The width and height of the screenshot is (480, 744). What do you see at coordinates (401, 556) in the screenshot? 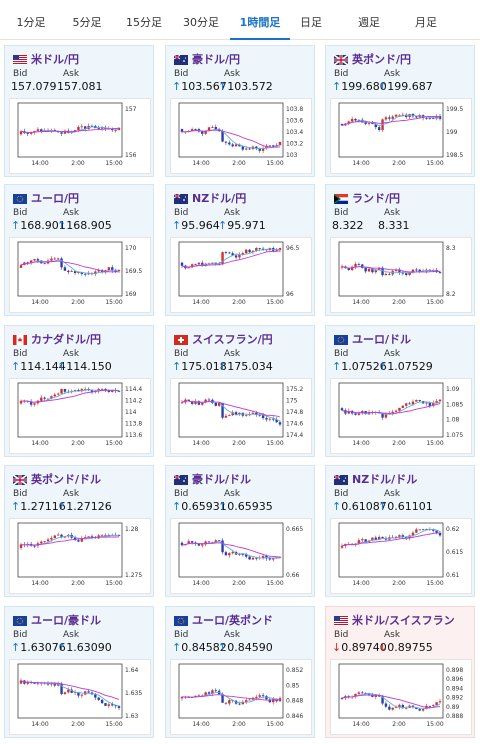
I see `mini-chart: 0.62 0.615 0.61 14:00 2:00 15:00` at bounding box center [401, 556].